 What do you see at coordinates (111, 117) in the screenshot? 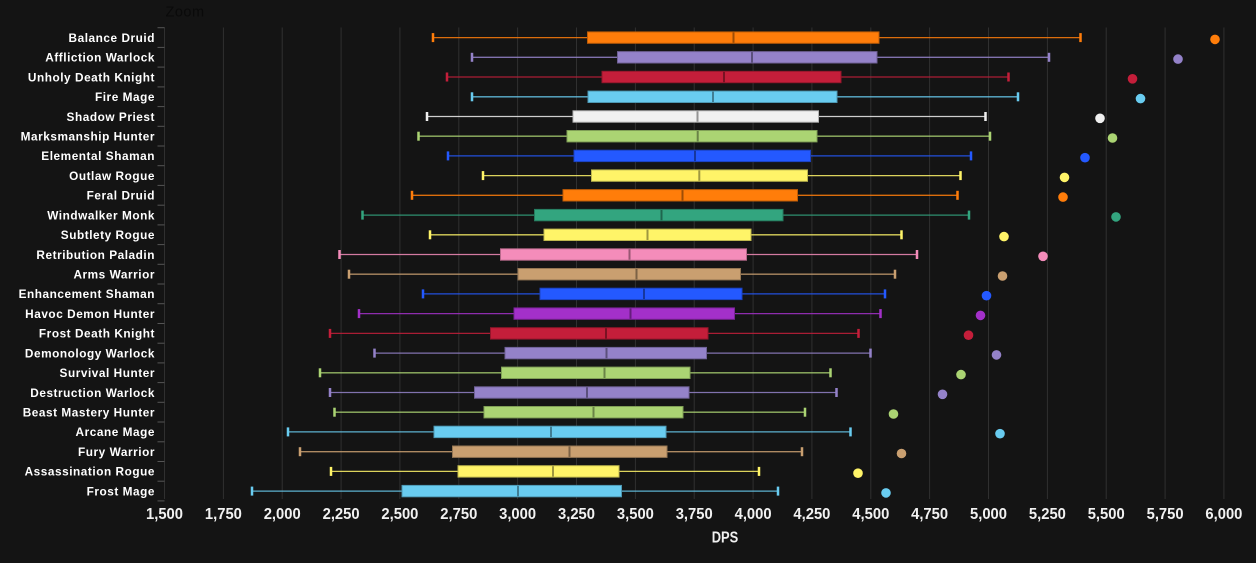
I see `svg-text: Shadow Priest` at bounding box center [111, 117].